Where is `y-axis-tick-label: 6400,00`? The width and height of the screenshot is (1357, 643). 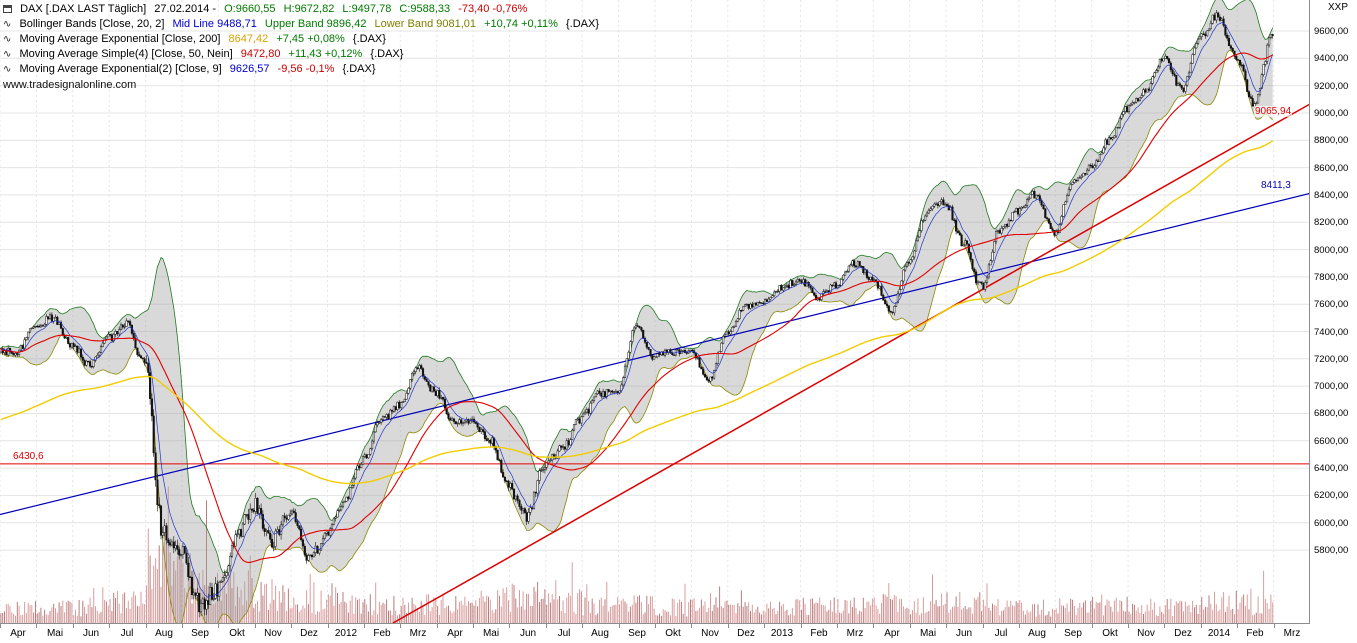 y-axis-tick-label: 6400,00 is located at coordinates (1331, 468).